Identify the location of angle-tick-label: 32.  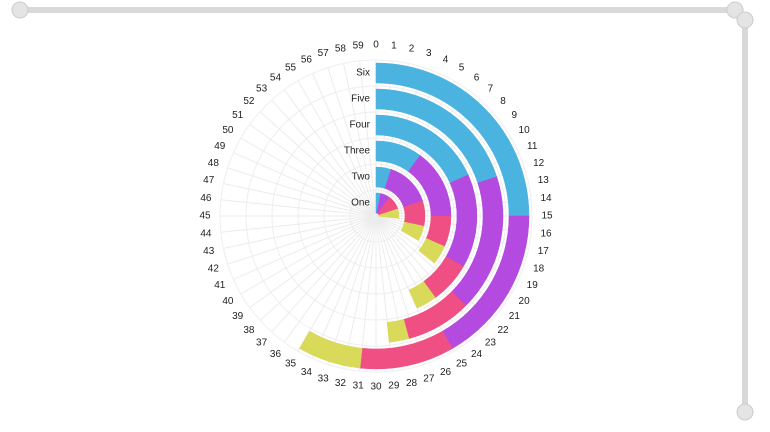
(341, 383).